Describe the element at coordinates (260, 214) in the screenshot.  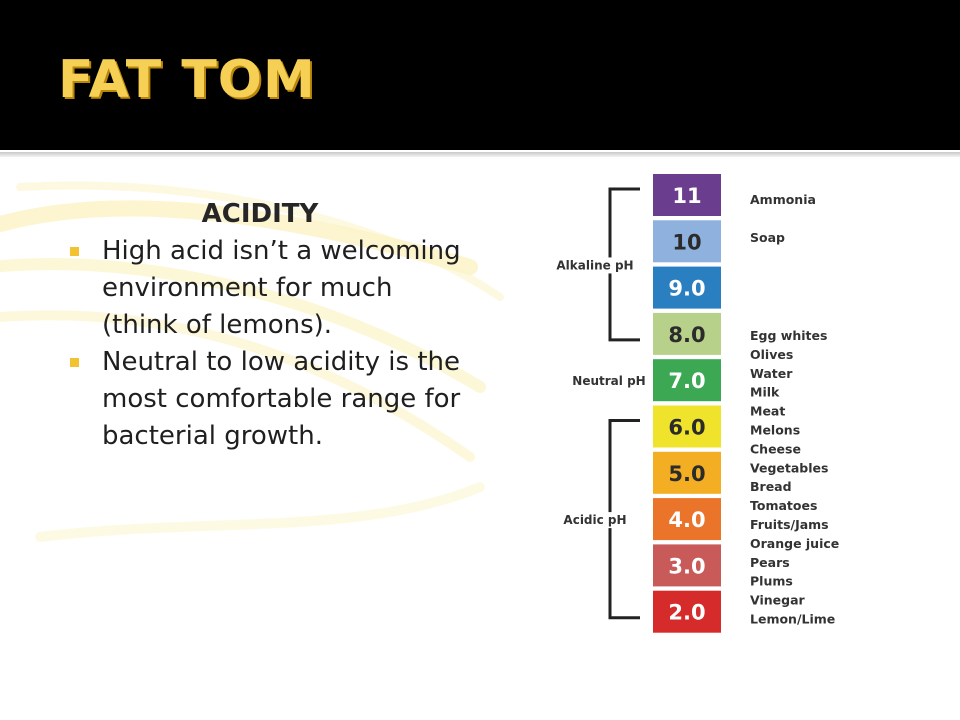
I see `section-heading: ACIDITY` at that location.